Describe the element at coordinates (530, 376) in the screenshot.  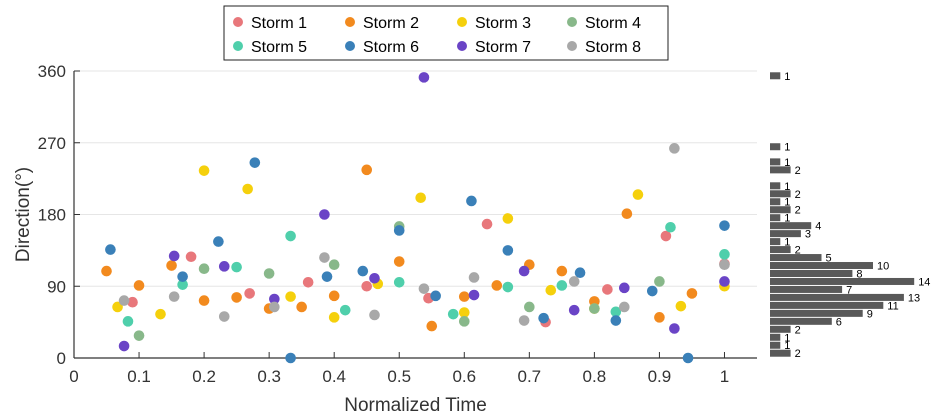
I see `x-tick-label-7: 0.7` at that location.